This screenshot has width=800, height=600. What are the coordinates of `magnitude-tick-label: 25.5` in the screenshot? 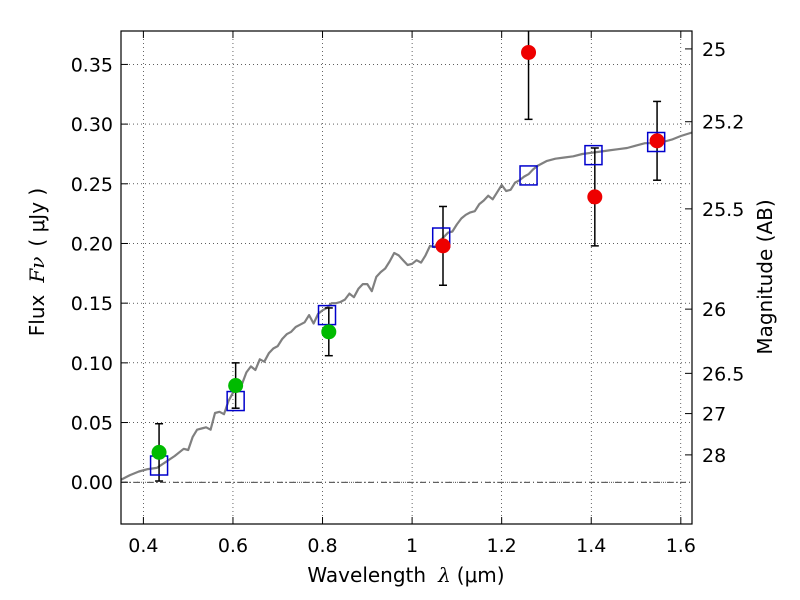 It's located at (723, 210).